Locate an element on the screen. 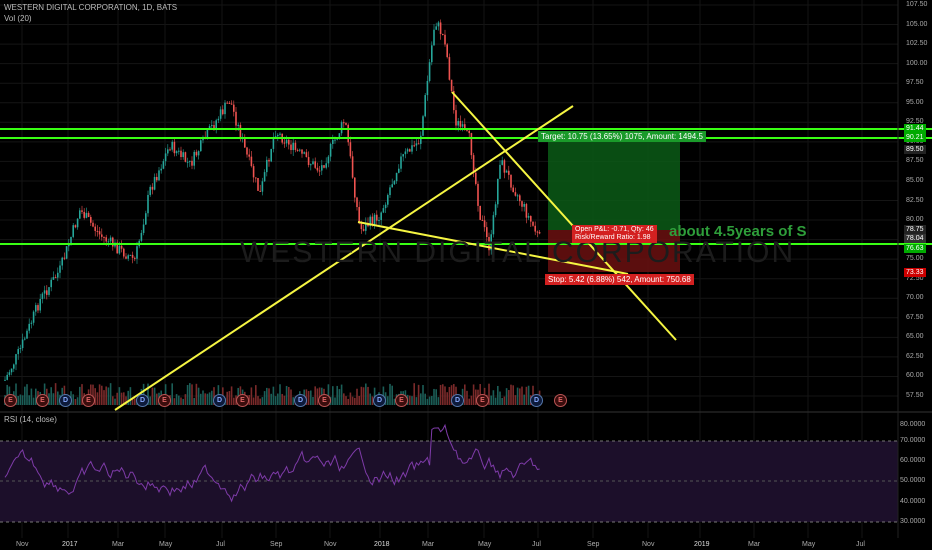  falling-trendline is located at coordinates (564, 216).